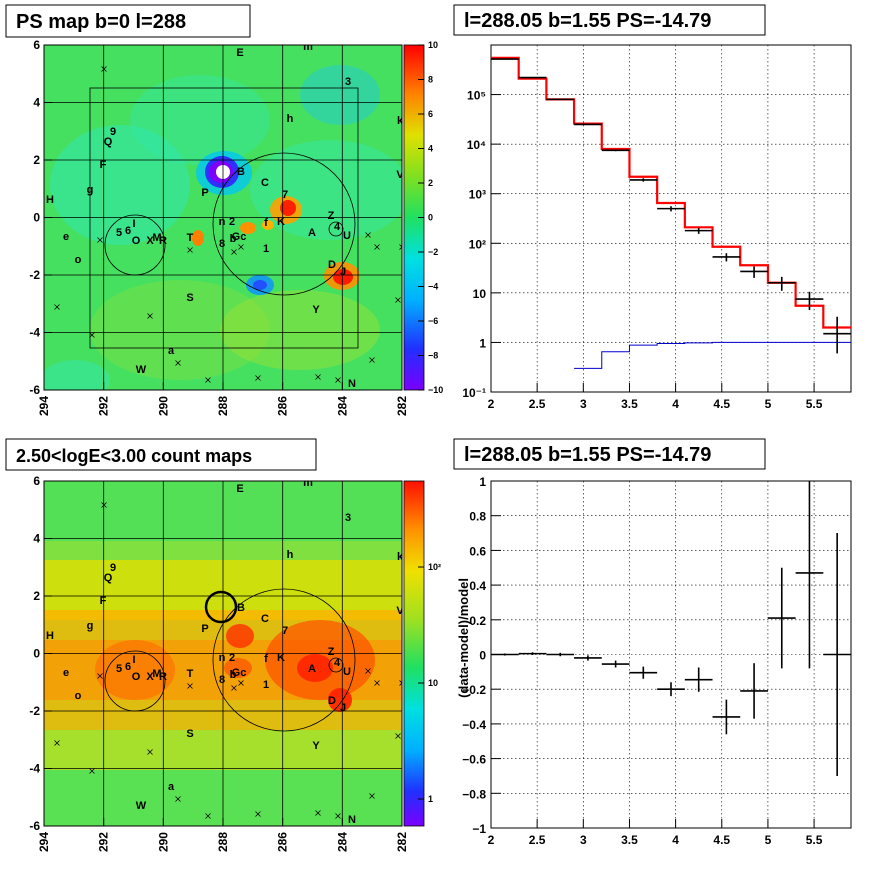  What do you see at coordinates (163, 406) in the screenshot?
I see `x-tick-label: 290` at bounding box center [163, 406].